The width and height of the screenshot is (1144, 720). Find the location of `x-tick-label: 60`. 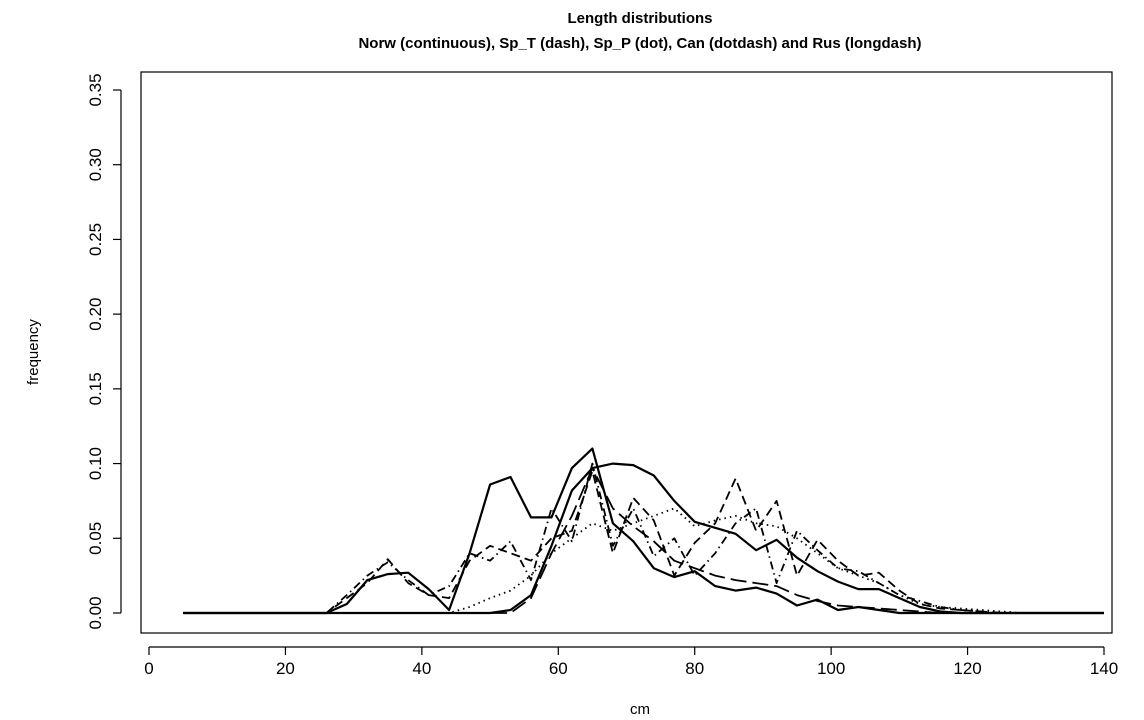

x-tick-label: 60 is located at coordinates (558, 668).